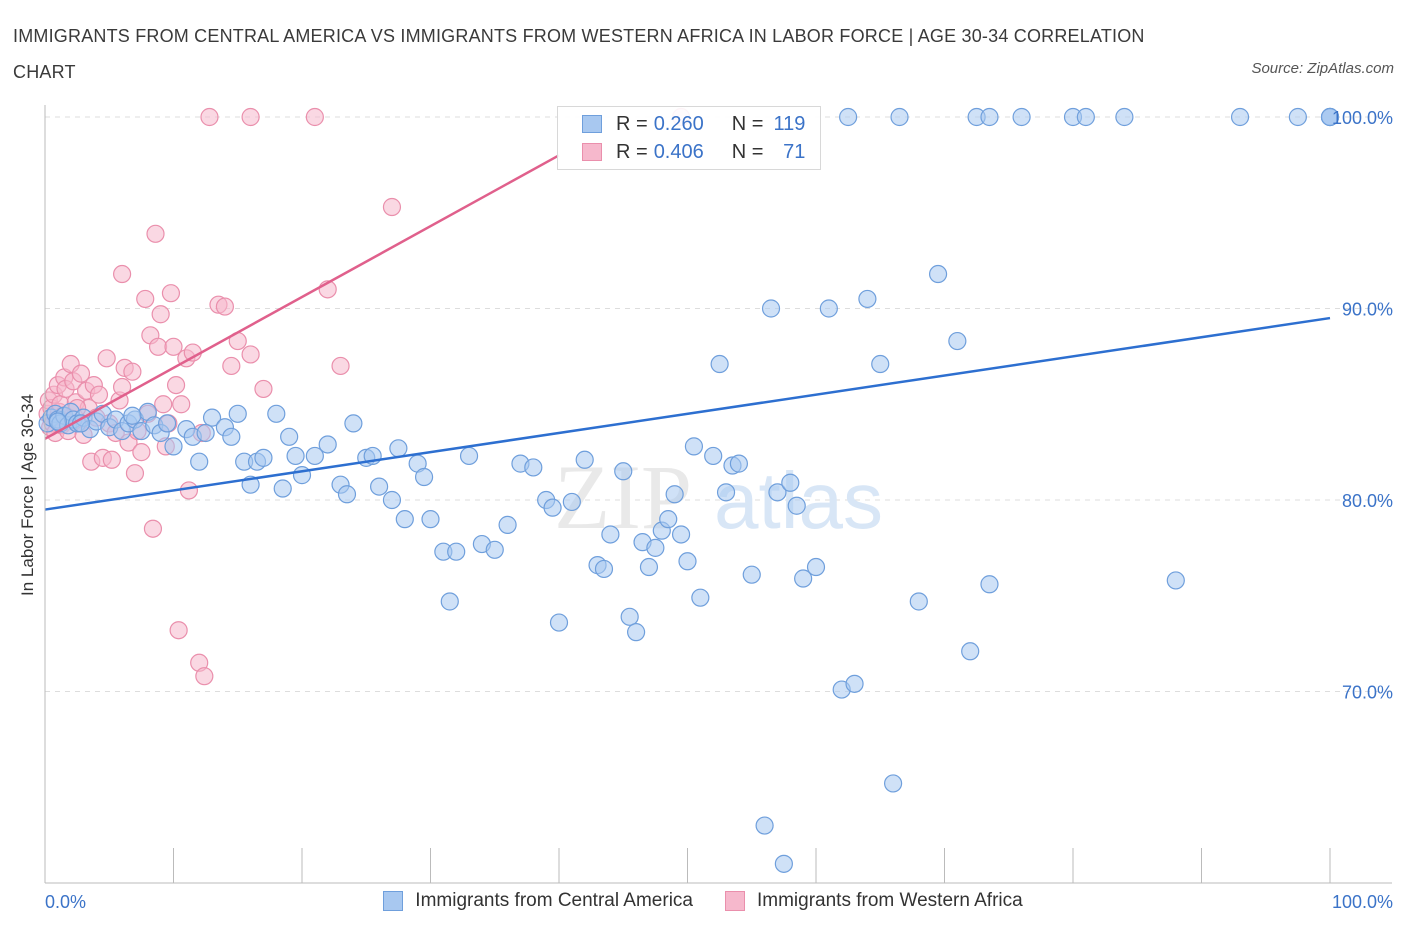 This screenshot has height=930, width=1406. I want to click on x-tick-label-min: 0.0%, so click(65, 902).